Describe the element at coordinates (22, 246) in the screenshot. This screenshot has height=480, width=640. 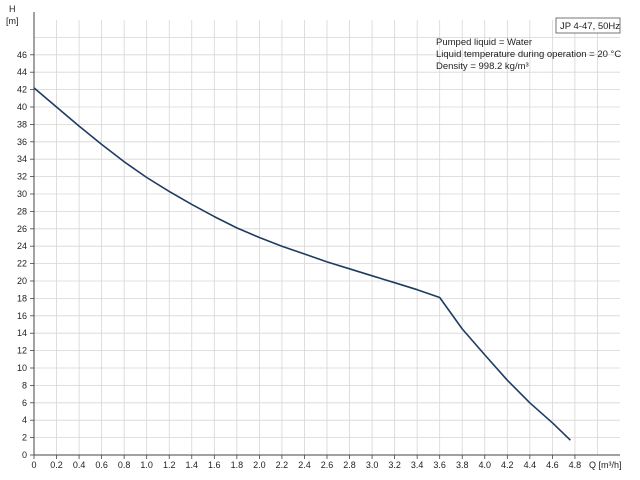
I see `y-tick-label: 24` at that location.